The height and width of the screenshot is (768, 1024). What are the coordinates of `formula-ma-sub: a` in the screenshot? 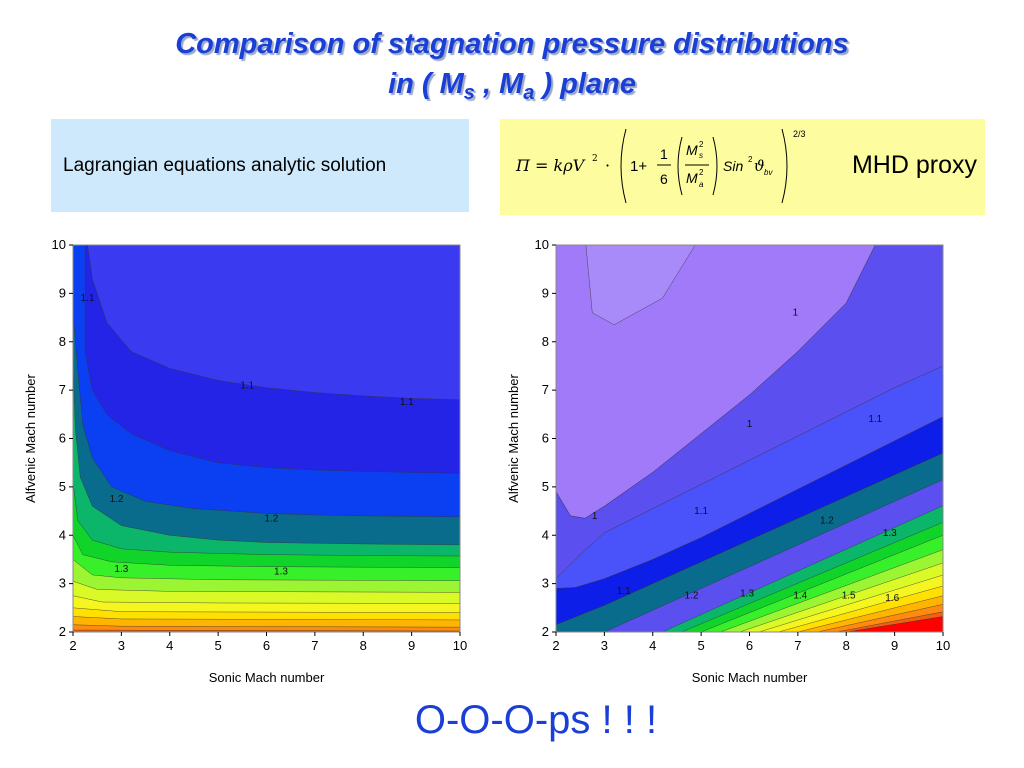 It's located at (701, 184).